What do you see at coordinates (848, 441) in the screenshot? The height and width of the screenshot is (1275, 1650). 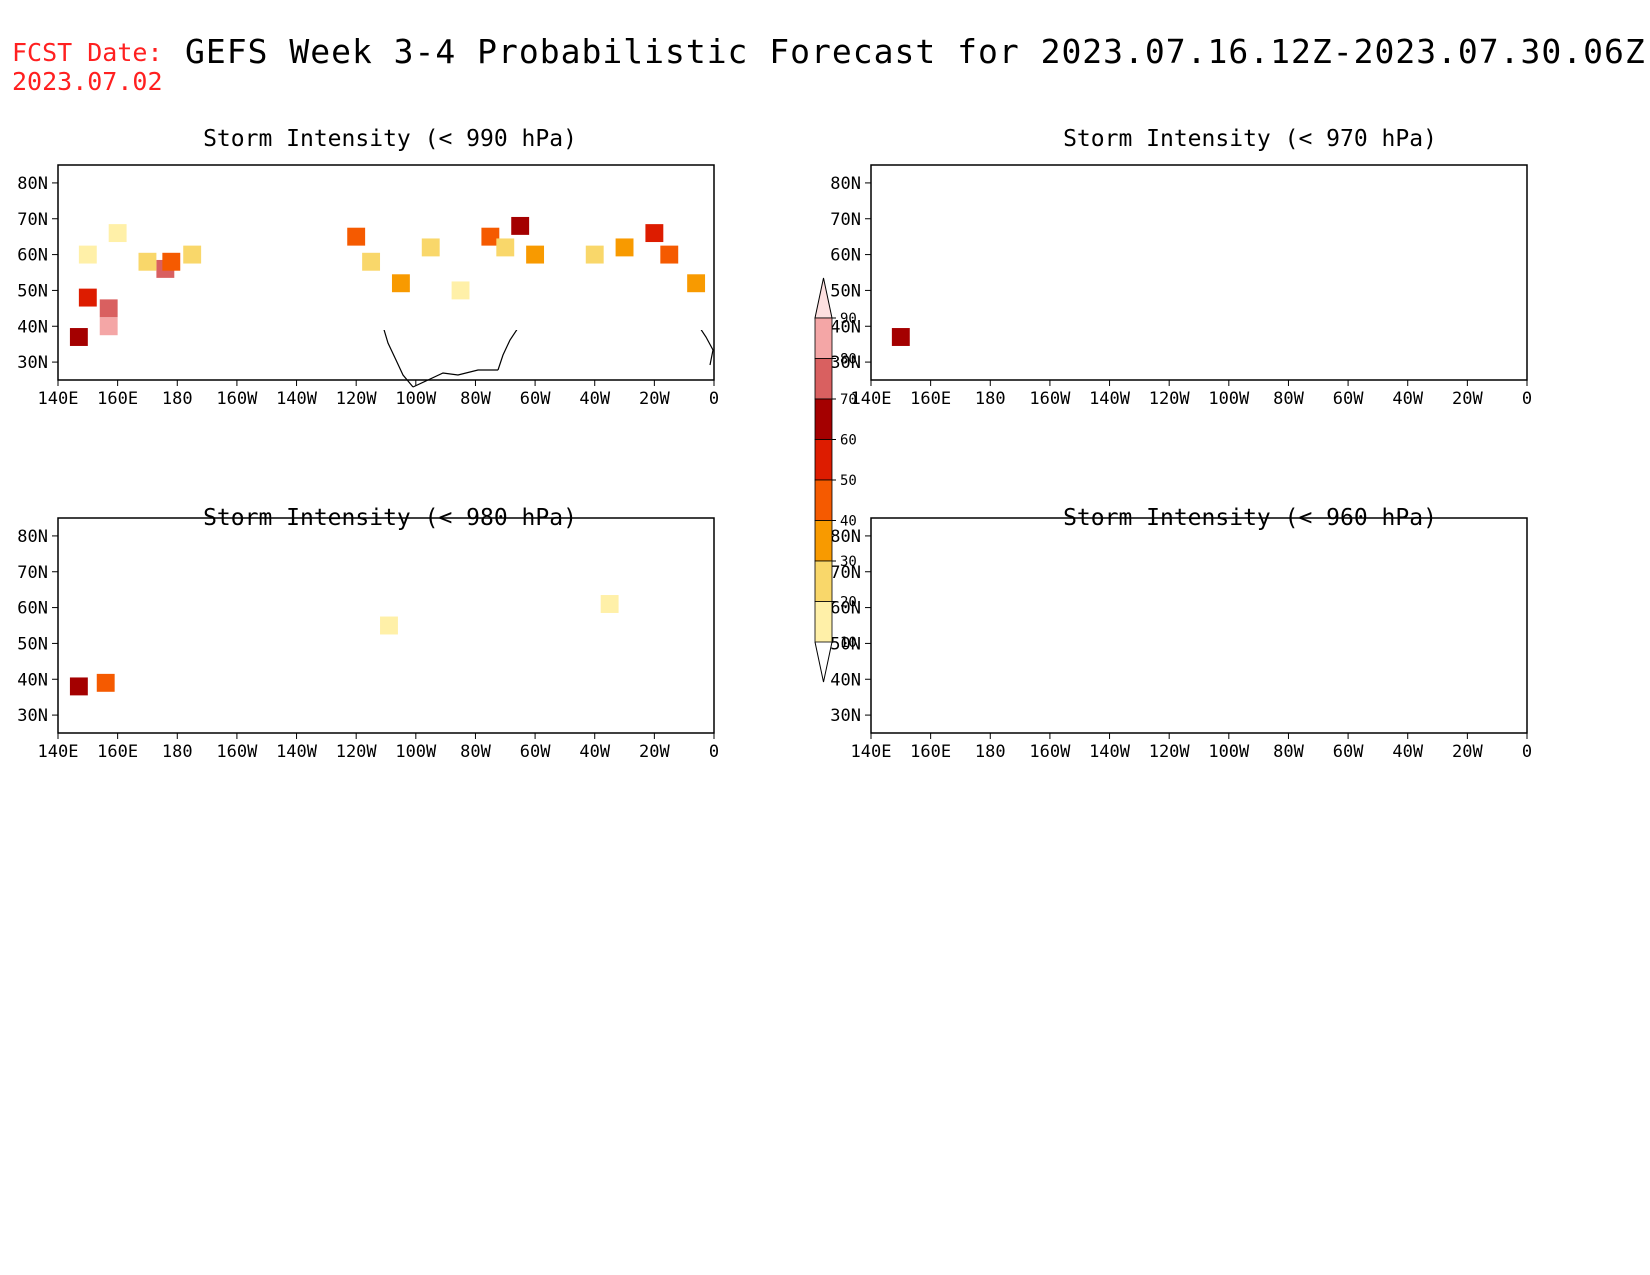 I see `colorbar-label: 60` at bounding box center [848, 441].